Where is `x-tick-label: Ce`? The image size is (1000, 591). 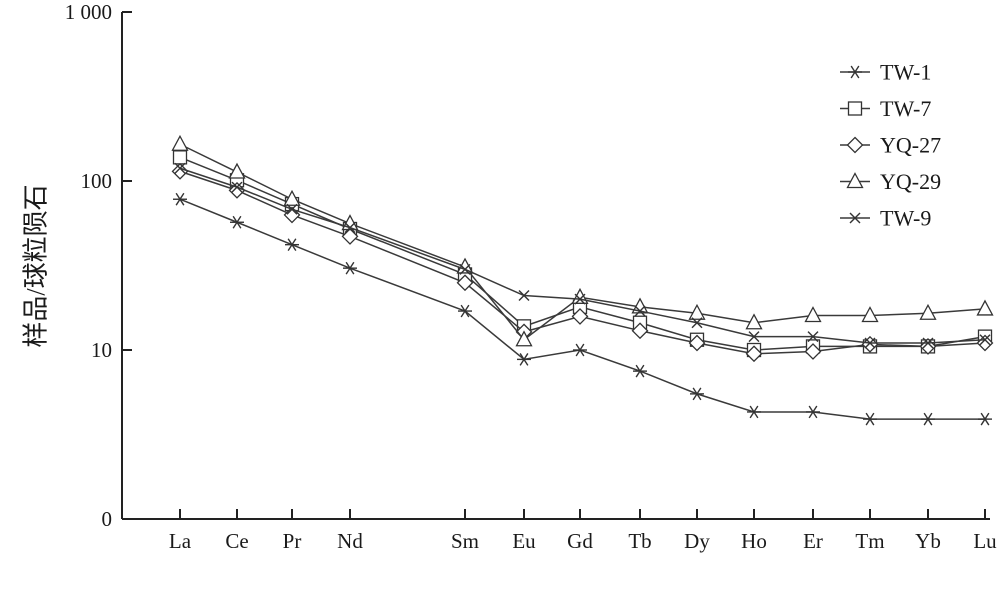 x-tick-label: Ce is located at coordinates (236, 541).